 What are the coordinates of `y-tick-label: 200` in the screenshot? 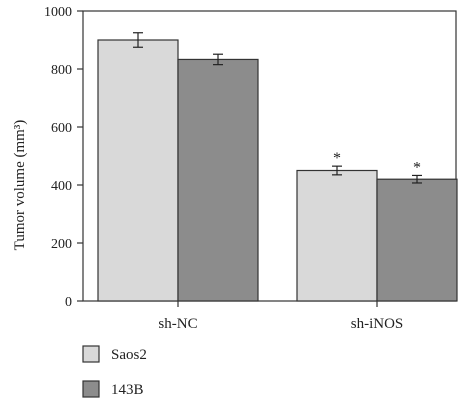 It's located at (61, 244).